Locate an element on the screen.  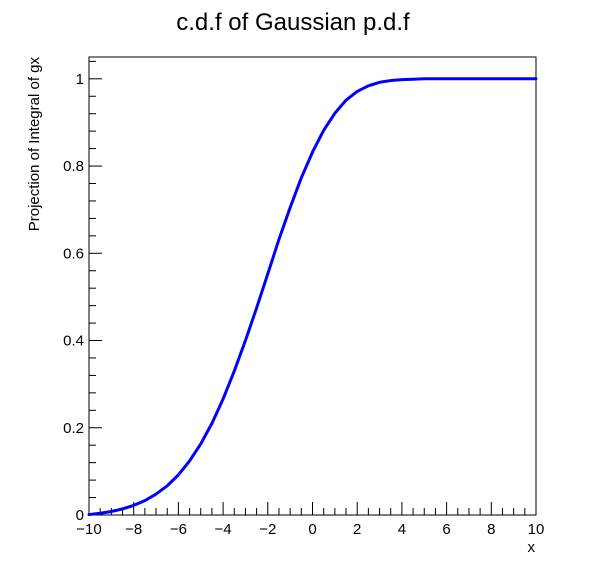
y-tick-label: 0.4 is located at coordinates (73, 341).